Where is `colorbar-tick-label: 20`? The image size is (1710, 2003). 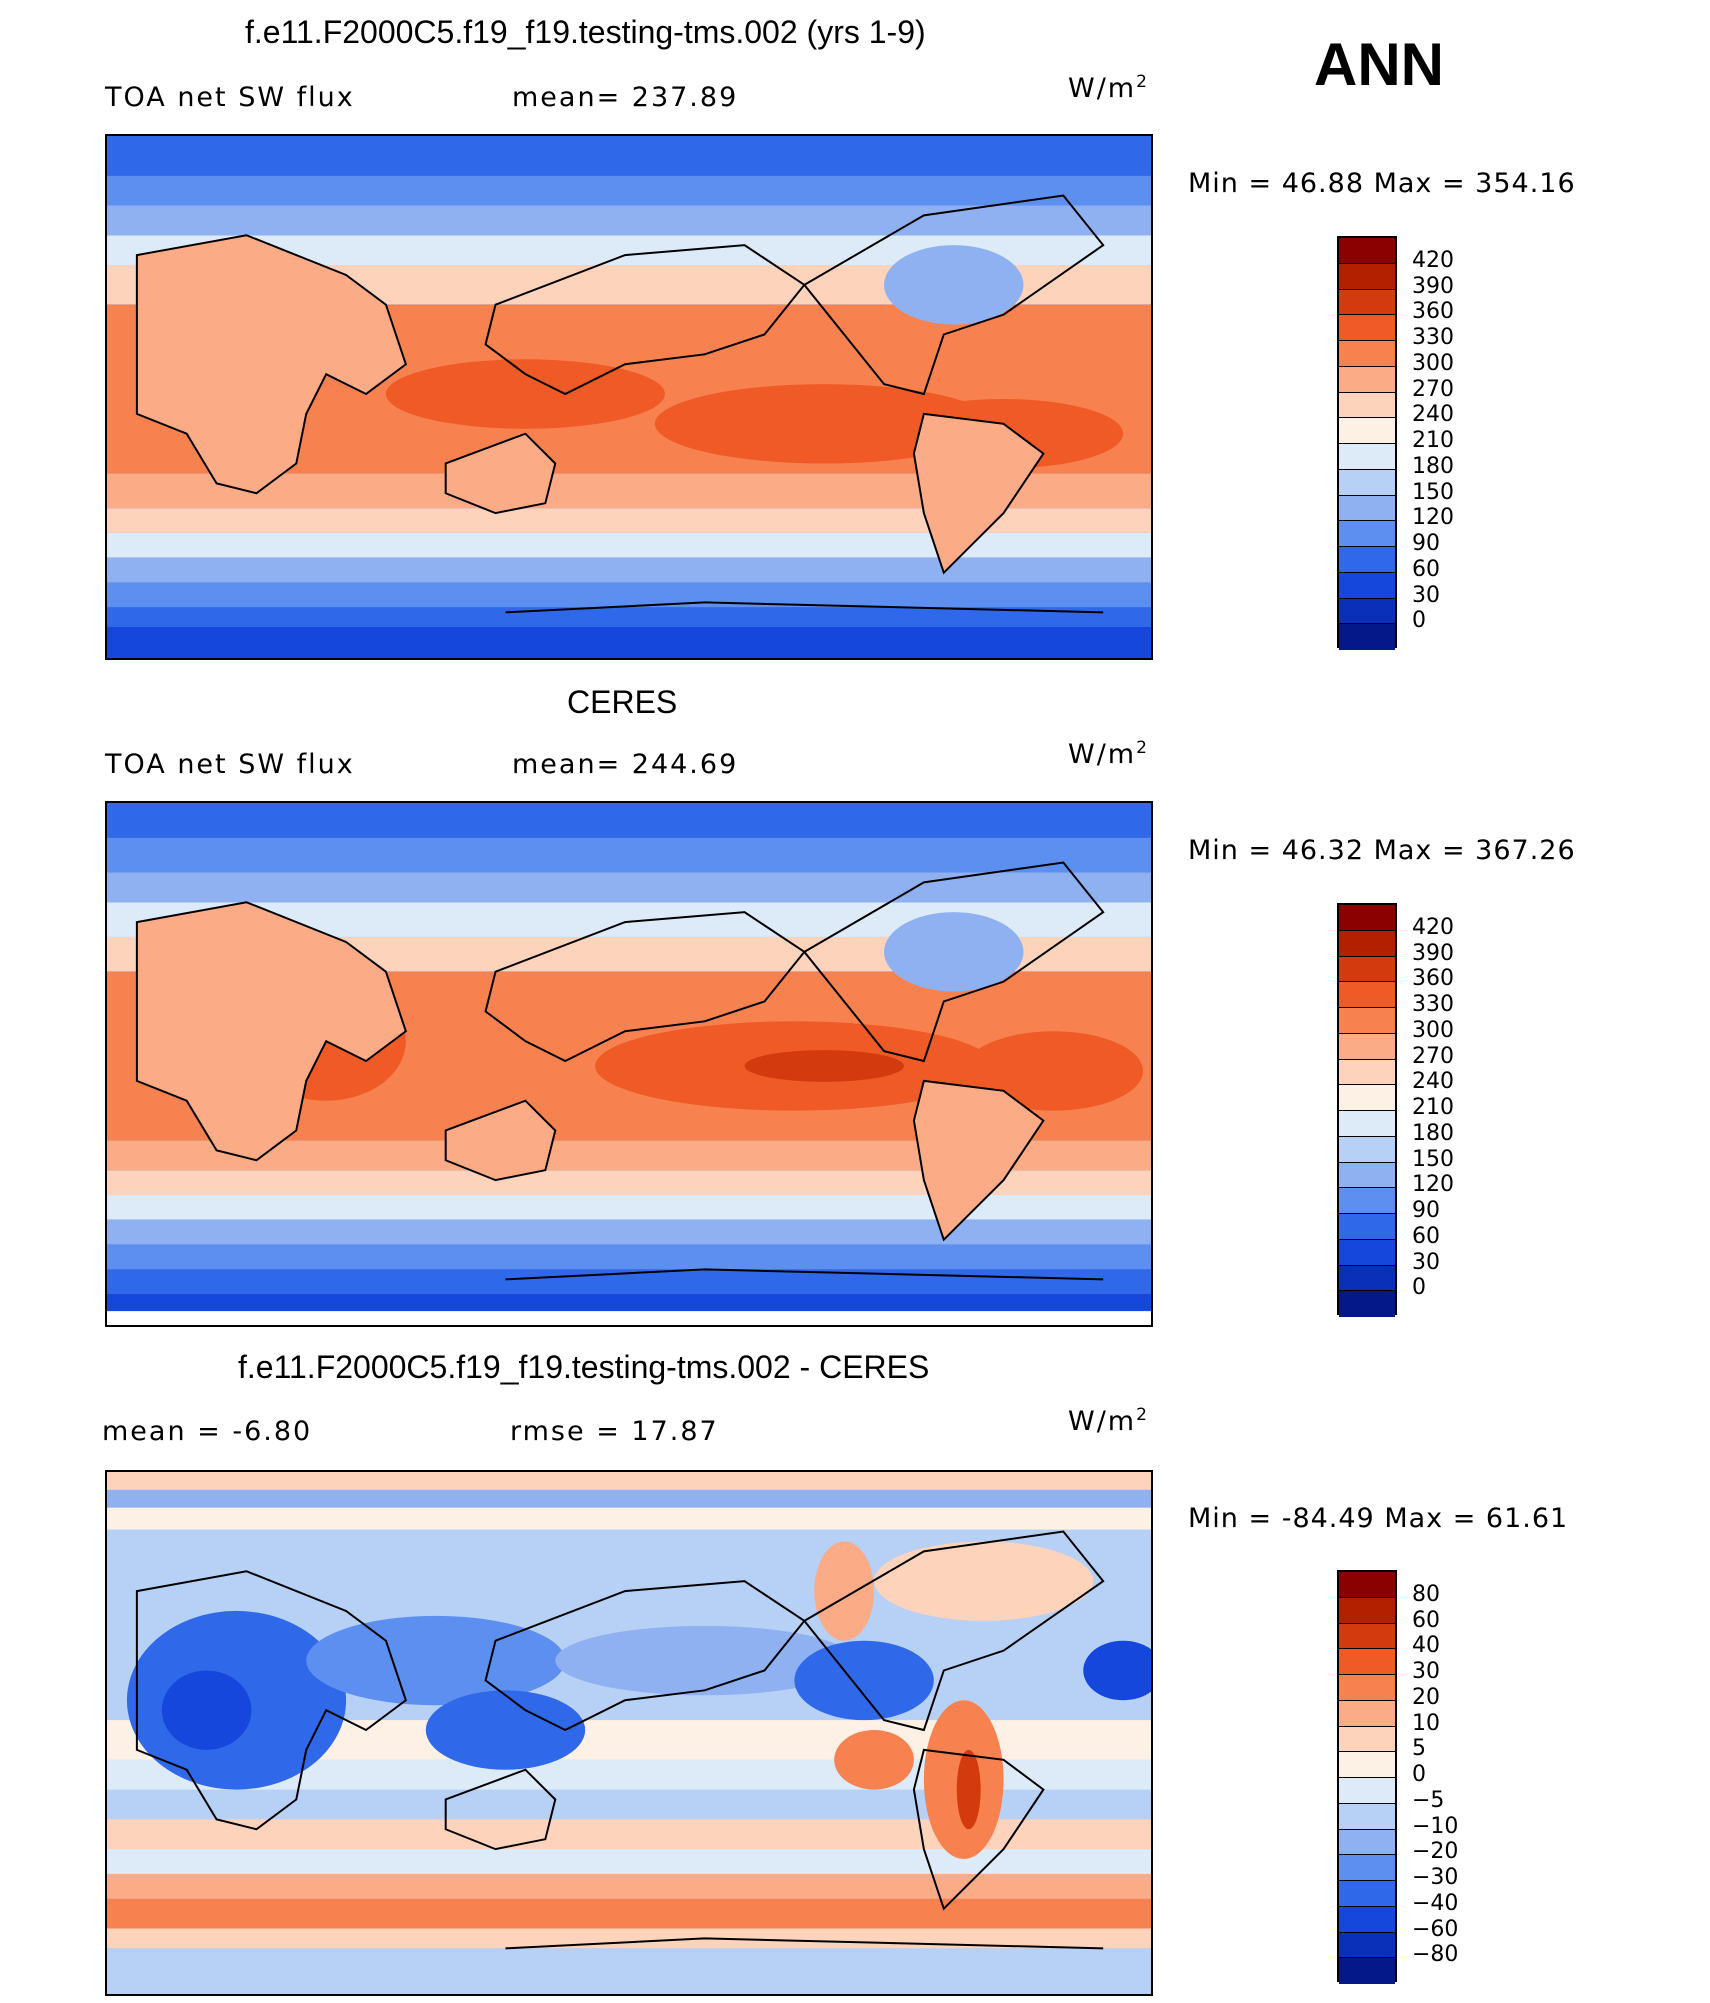 colorbar-tick-label: 20 is located at coordinates (1426, 1697).